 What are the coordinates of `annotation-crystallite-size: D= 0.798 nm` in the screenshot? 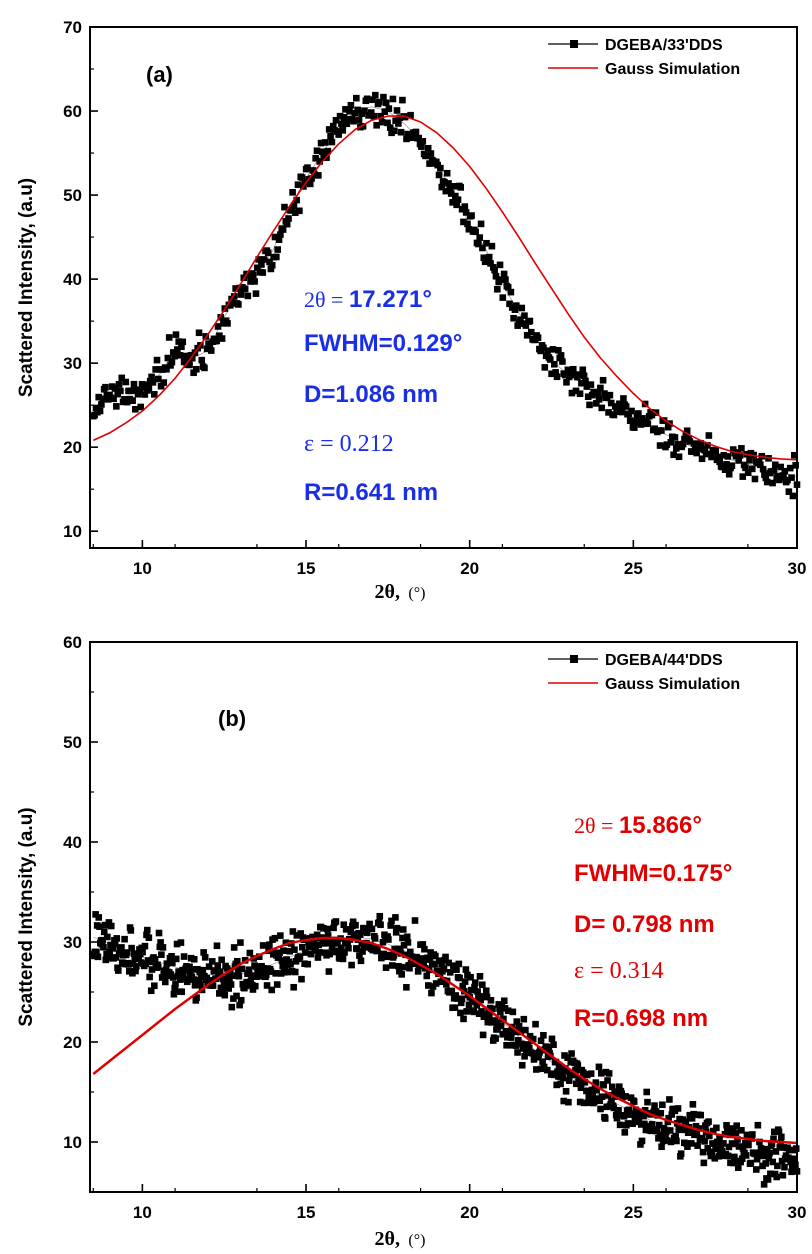 It's located at (644, 924).